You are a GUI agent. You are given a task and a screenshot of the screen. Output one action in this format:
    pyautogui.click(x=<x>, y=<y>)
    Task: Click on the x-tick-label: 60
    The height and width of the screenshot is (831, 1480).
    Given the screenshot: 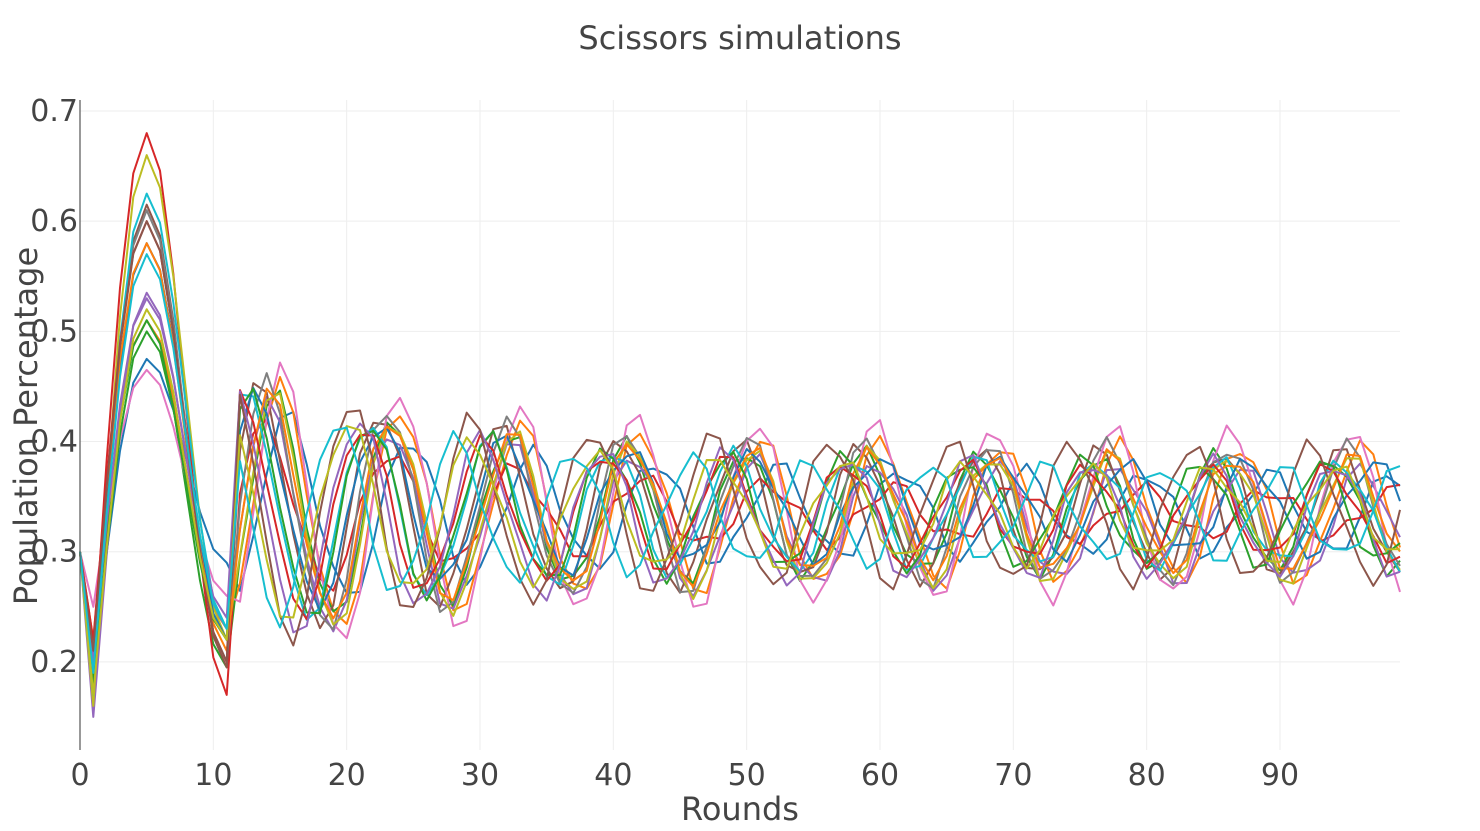 What is the action you would take?
    pyautogui.click(x=880, y=775)
    